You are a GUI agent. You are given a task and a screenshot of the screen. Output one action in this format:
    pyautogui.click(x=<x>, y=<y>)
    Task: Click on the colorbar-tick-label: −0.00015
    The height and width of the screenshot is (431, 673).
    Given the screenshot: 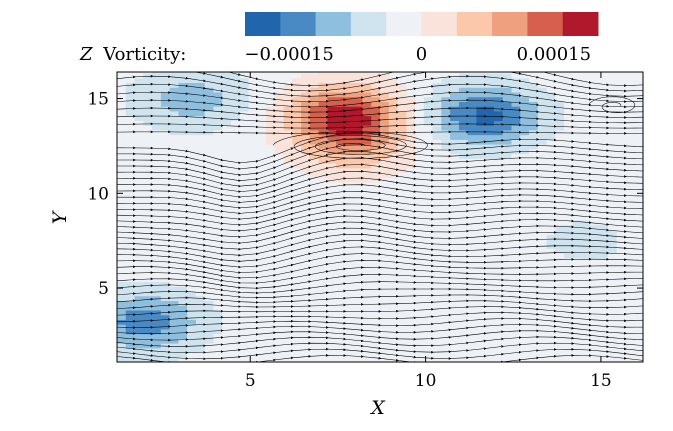 What is the action you would take?
    pyautogui.click(x=289, y=54)
    